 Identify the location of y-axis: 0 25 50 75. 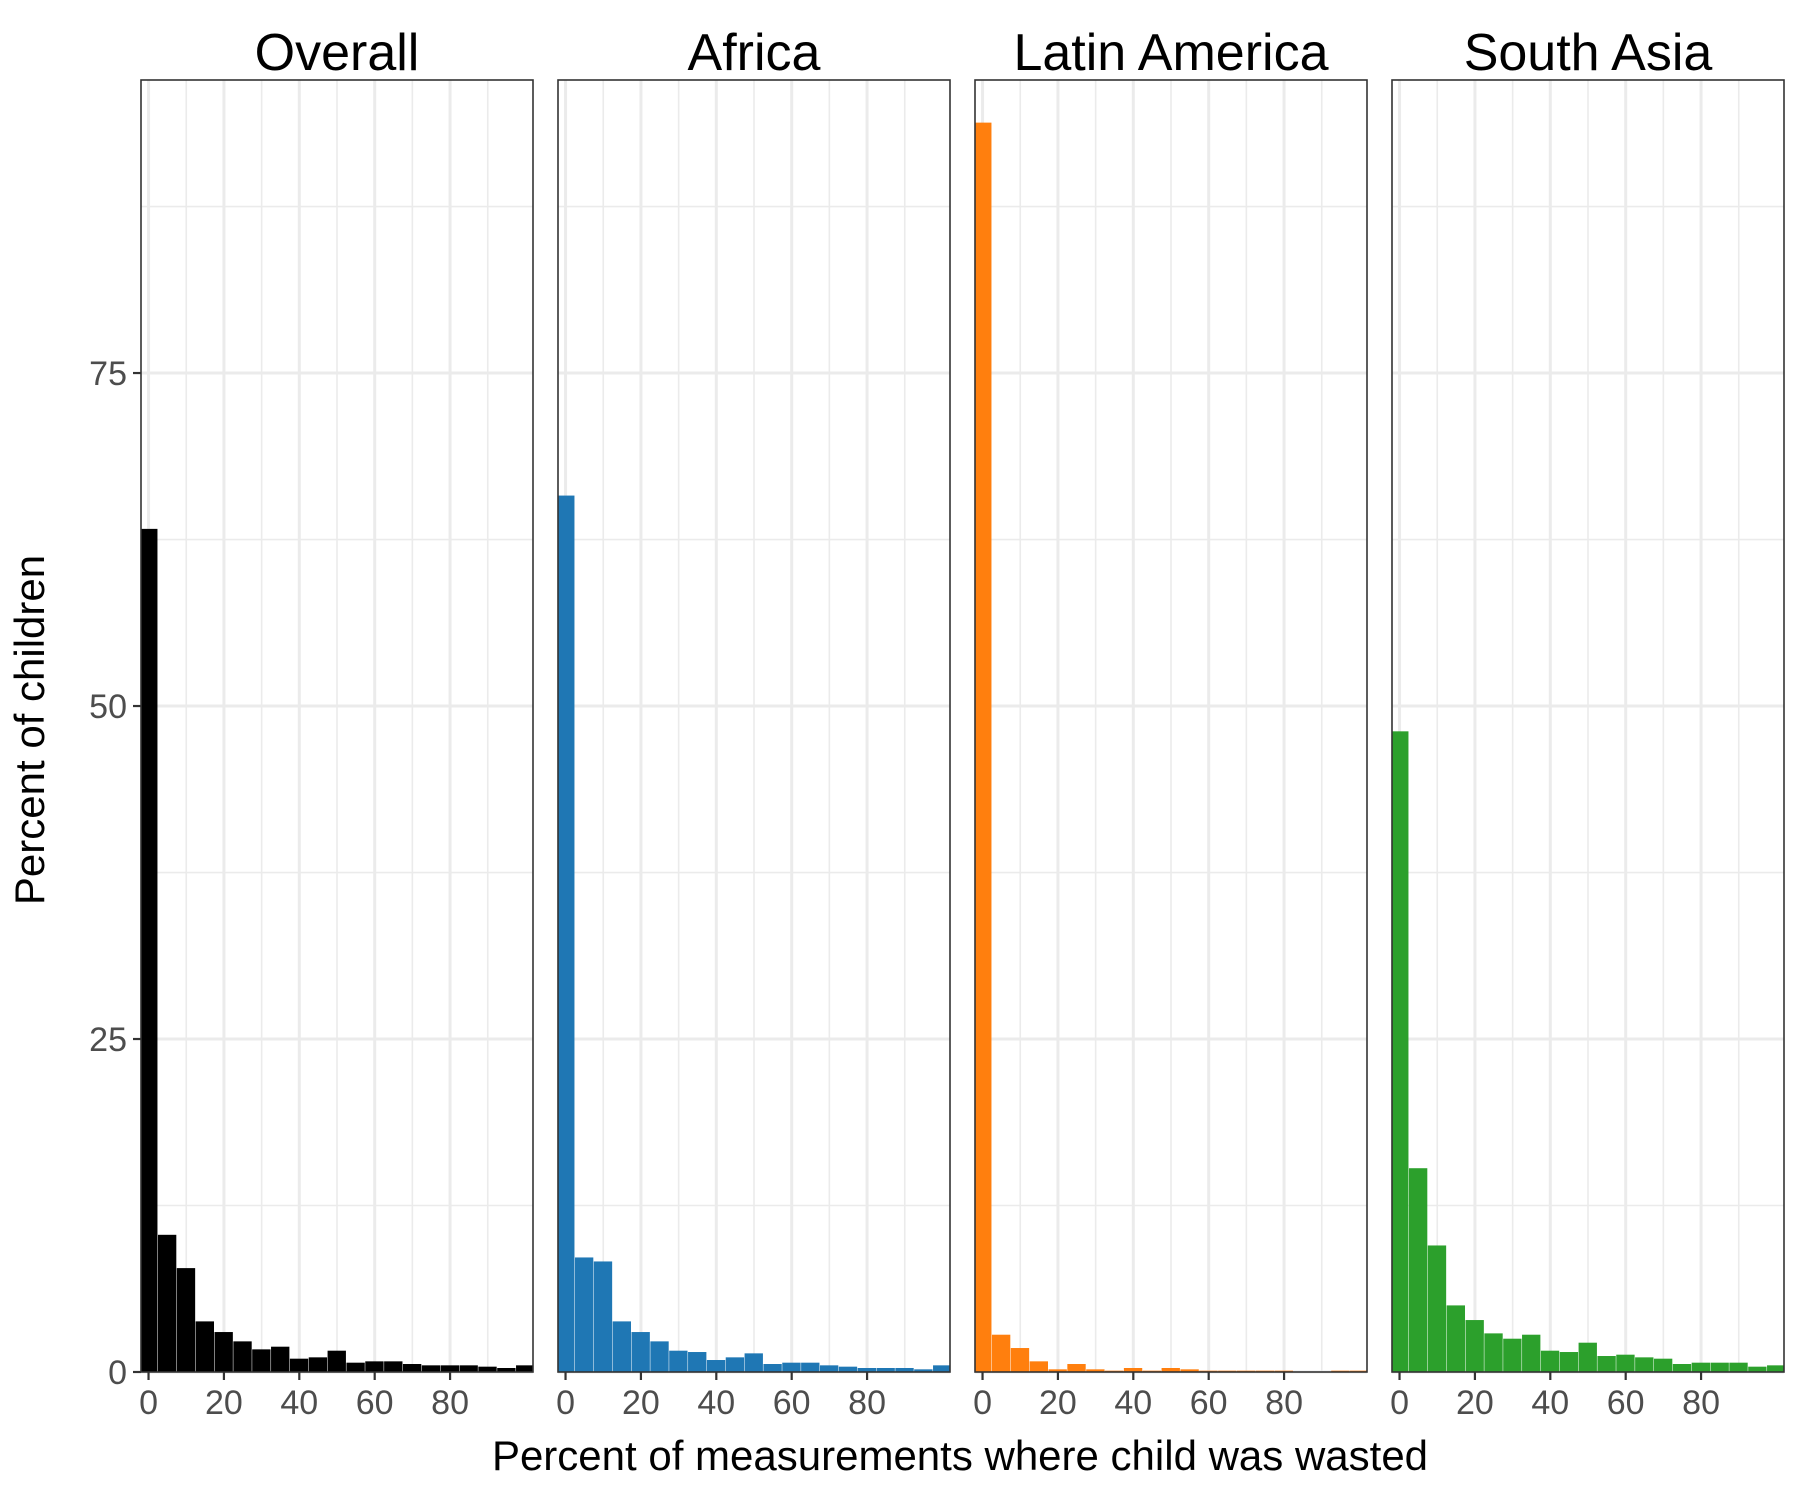
(115, 873).